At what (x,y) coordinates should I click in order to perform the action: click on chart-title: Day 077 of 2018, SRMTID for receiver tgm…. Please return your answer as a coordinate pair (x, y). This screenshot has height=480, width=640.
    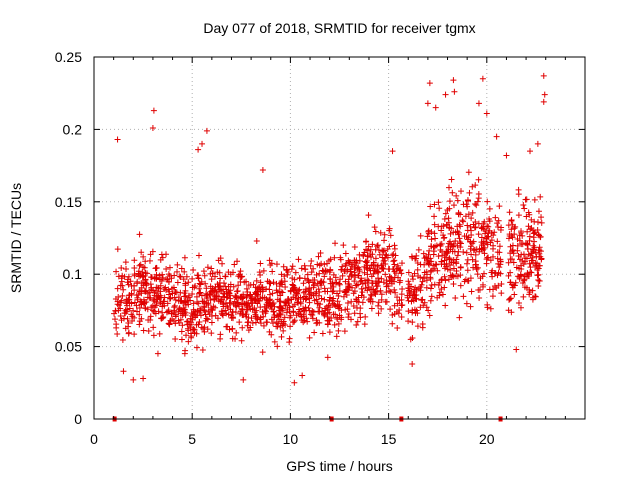
    Looking at the image, I should click on (339, 28).